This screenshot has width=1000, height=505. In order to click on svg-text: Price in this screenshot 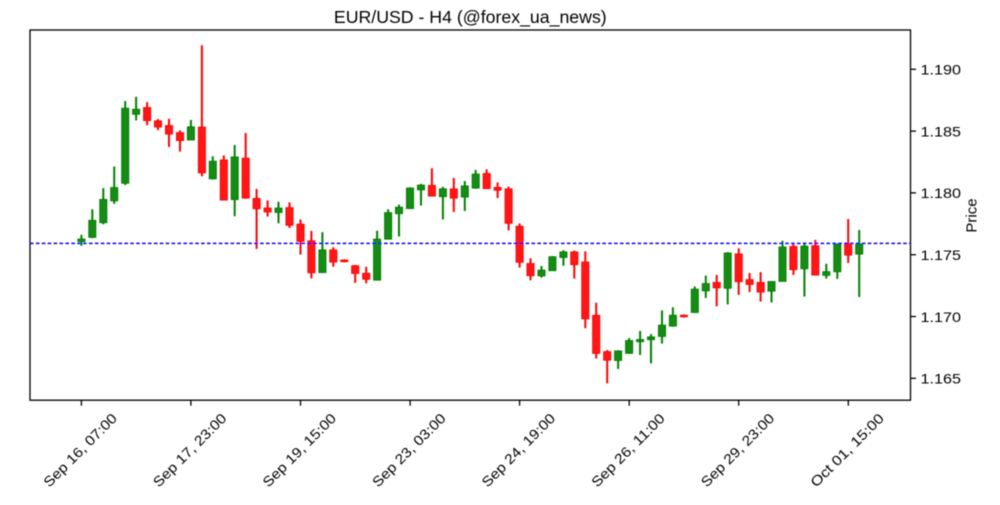, I will do `click(972, 215)`.